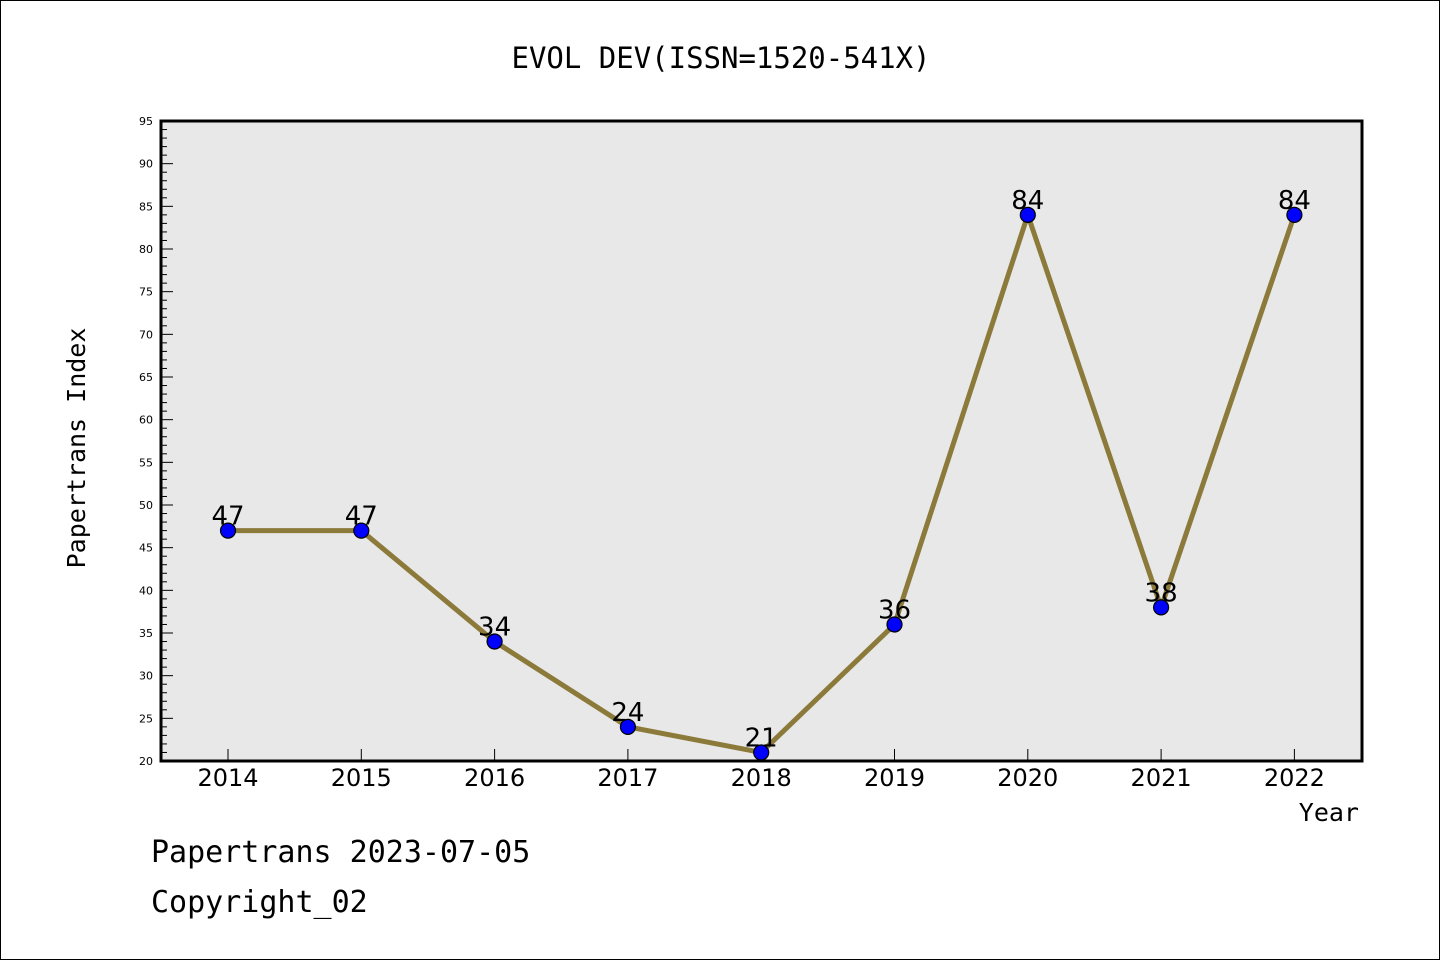  Describe the element at coordinates (494, 778) in the screenshot. I see `x-tick-label: 2016` at that location.